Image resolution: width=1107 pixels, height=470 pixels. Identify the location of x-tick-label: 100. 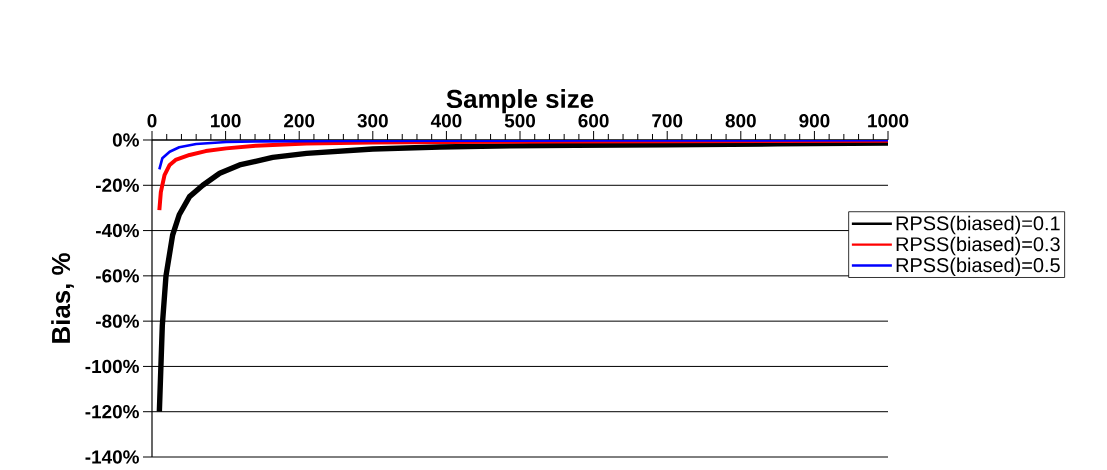
(226, 121).